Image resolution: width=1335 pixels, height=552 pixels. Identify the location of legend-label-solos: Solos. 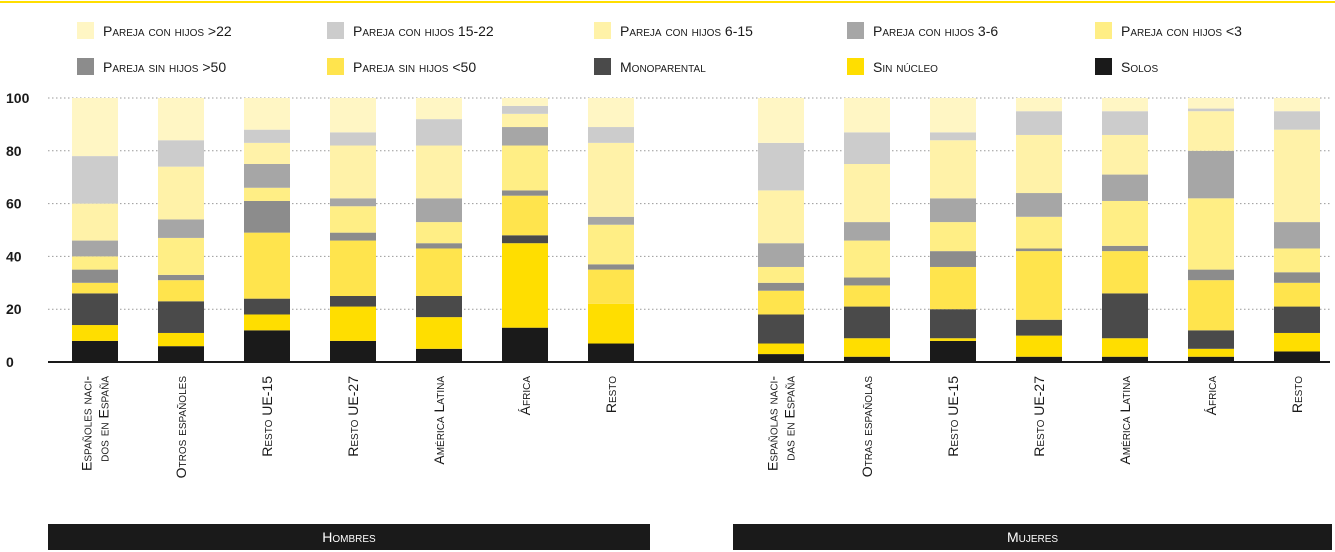
(1139, 67).